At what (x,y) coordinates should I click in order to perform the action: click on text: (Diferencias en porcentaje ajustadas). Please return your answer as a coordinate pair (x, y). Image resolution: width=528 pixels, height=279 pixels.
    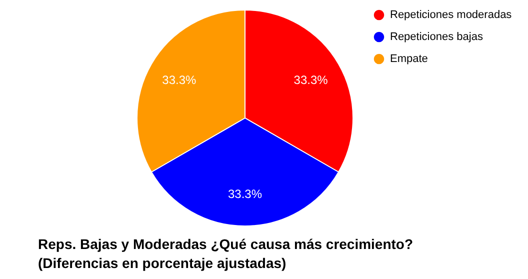
    Looking at the image, I should click on (162, 263).